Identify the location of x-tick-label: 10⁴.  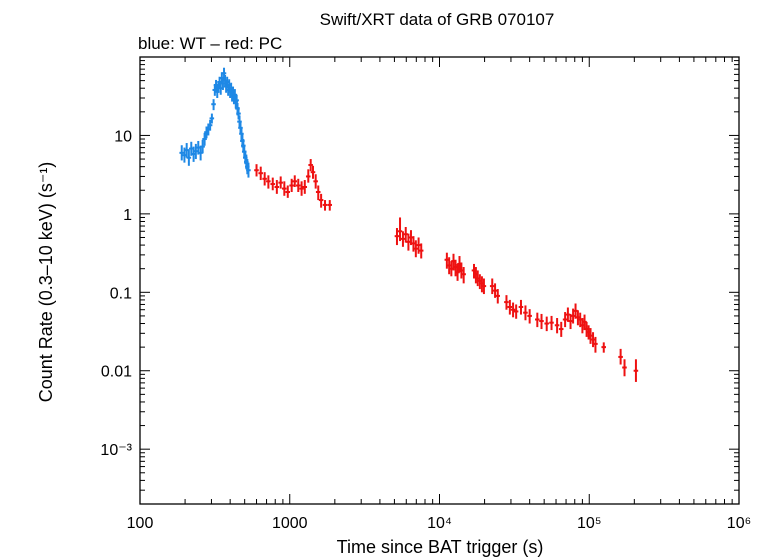
(439, 523).